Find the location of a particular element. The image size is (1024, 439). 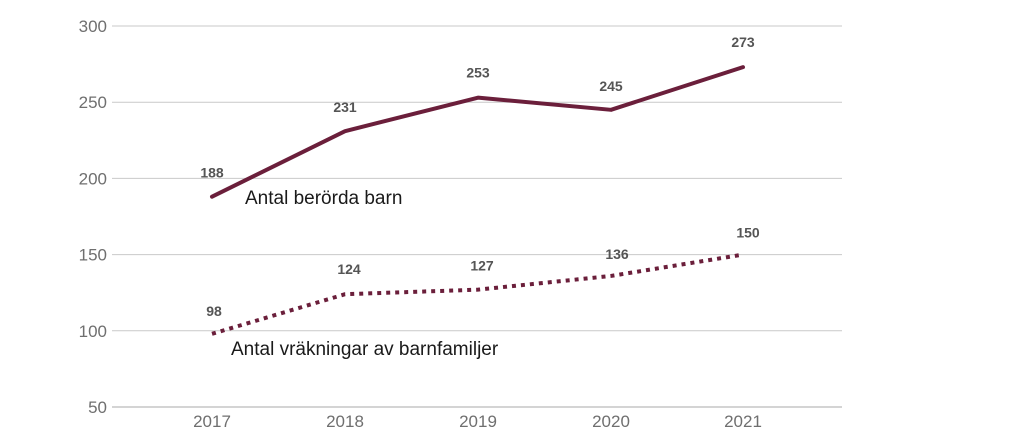

x-tick-label-2017: 2017 is located at coordinates (212, 421).